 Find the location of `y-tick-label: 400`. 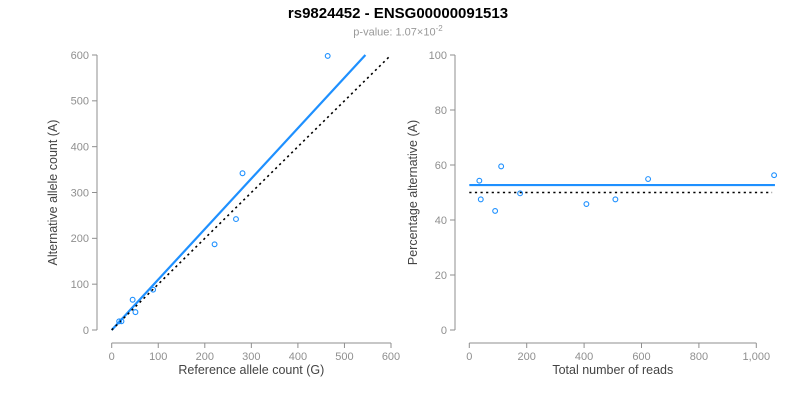

y-tick-label: 400 is located at coordinates (80, 148).